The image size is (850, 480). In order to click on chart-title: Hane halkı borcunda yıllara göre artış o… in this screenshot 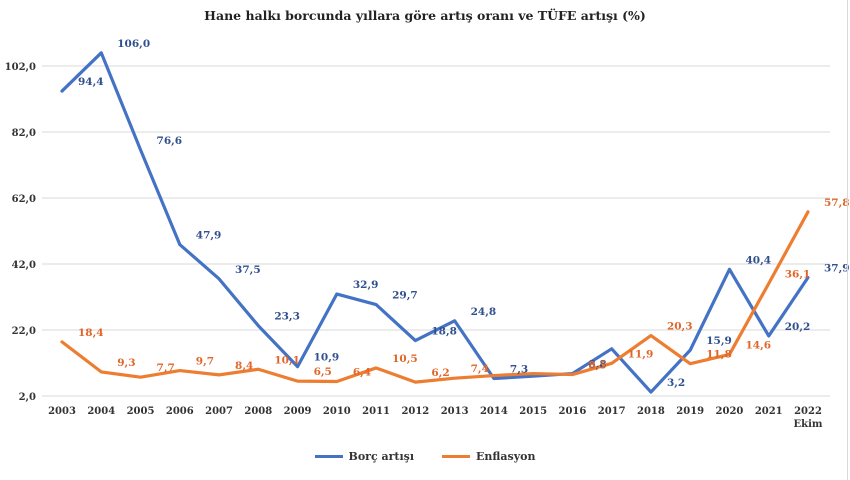, I will do `click(425, 15)`.